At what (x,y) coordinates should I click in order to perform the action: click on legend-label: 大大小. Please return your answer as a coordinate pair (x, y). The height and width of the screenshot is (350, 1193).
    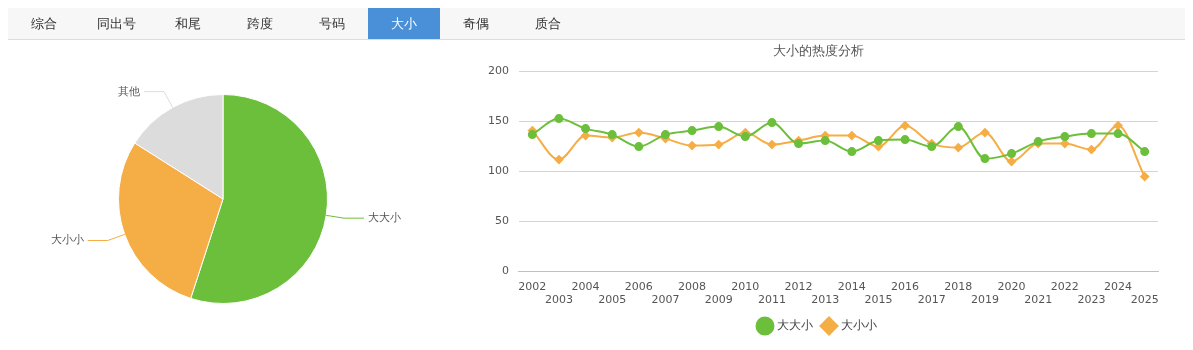
    Looking at the image, I should click on (795, 325).